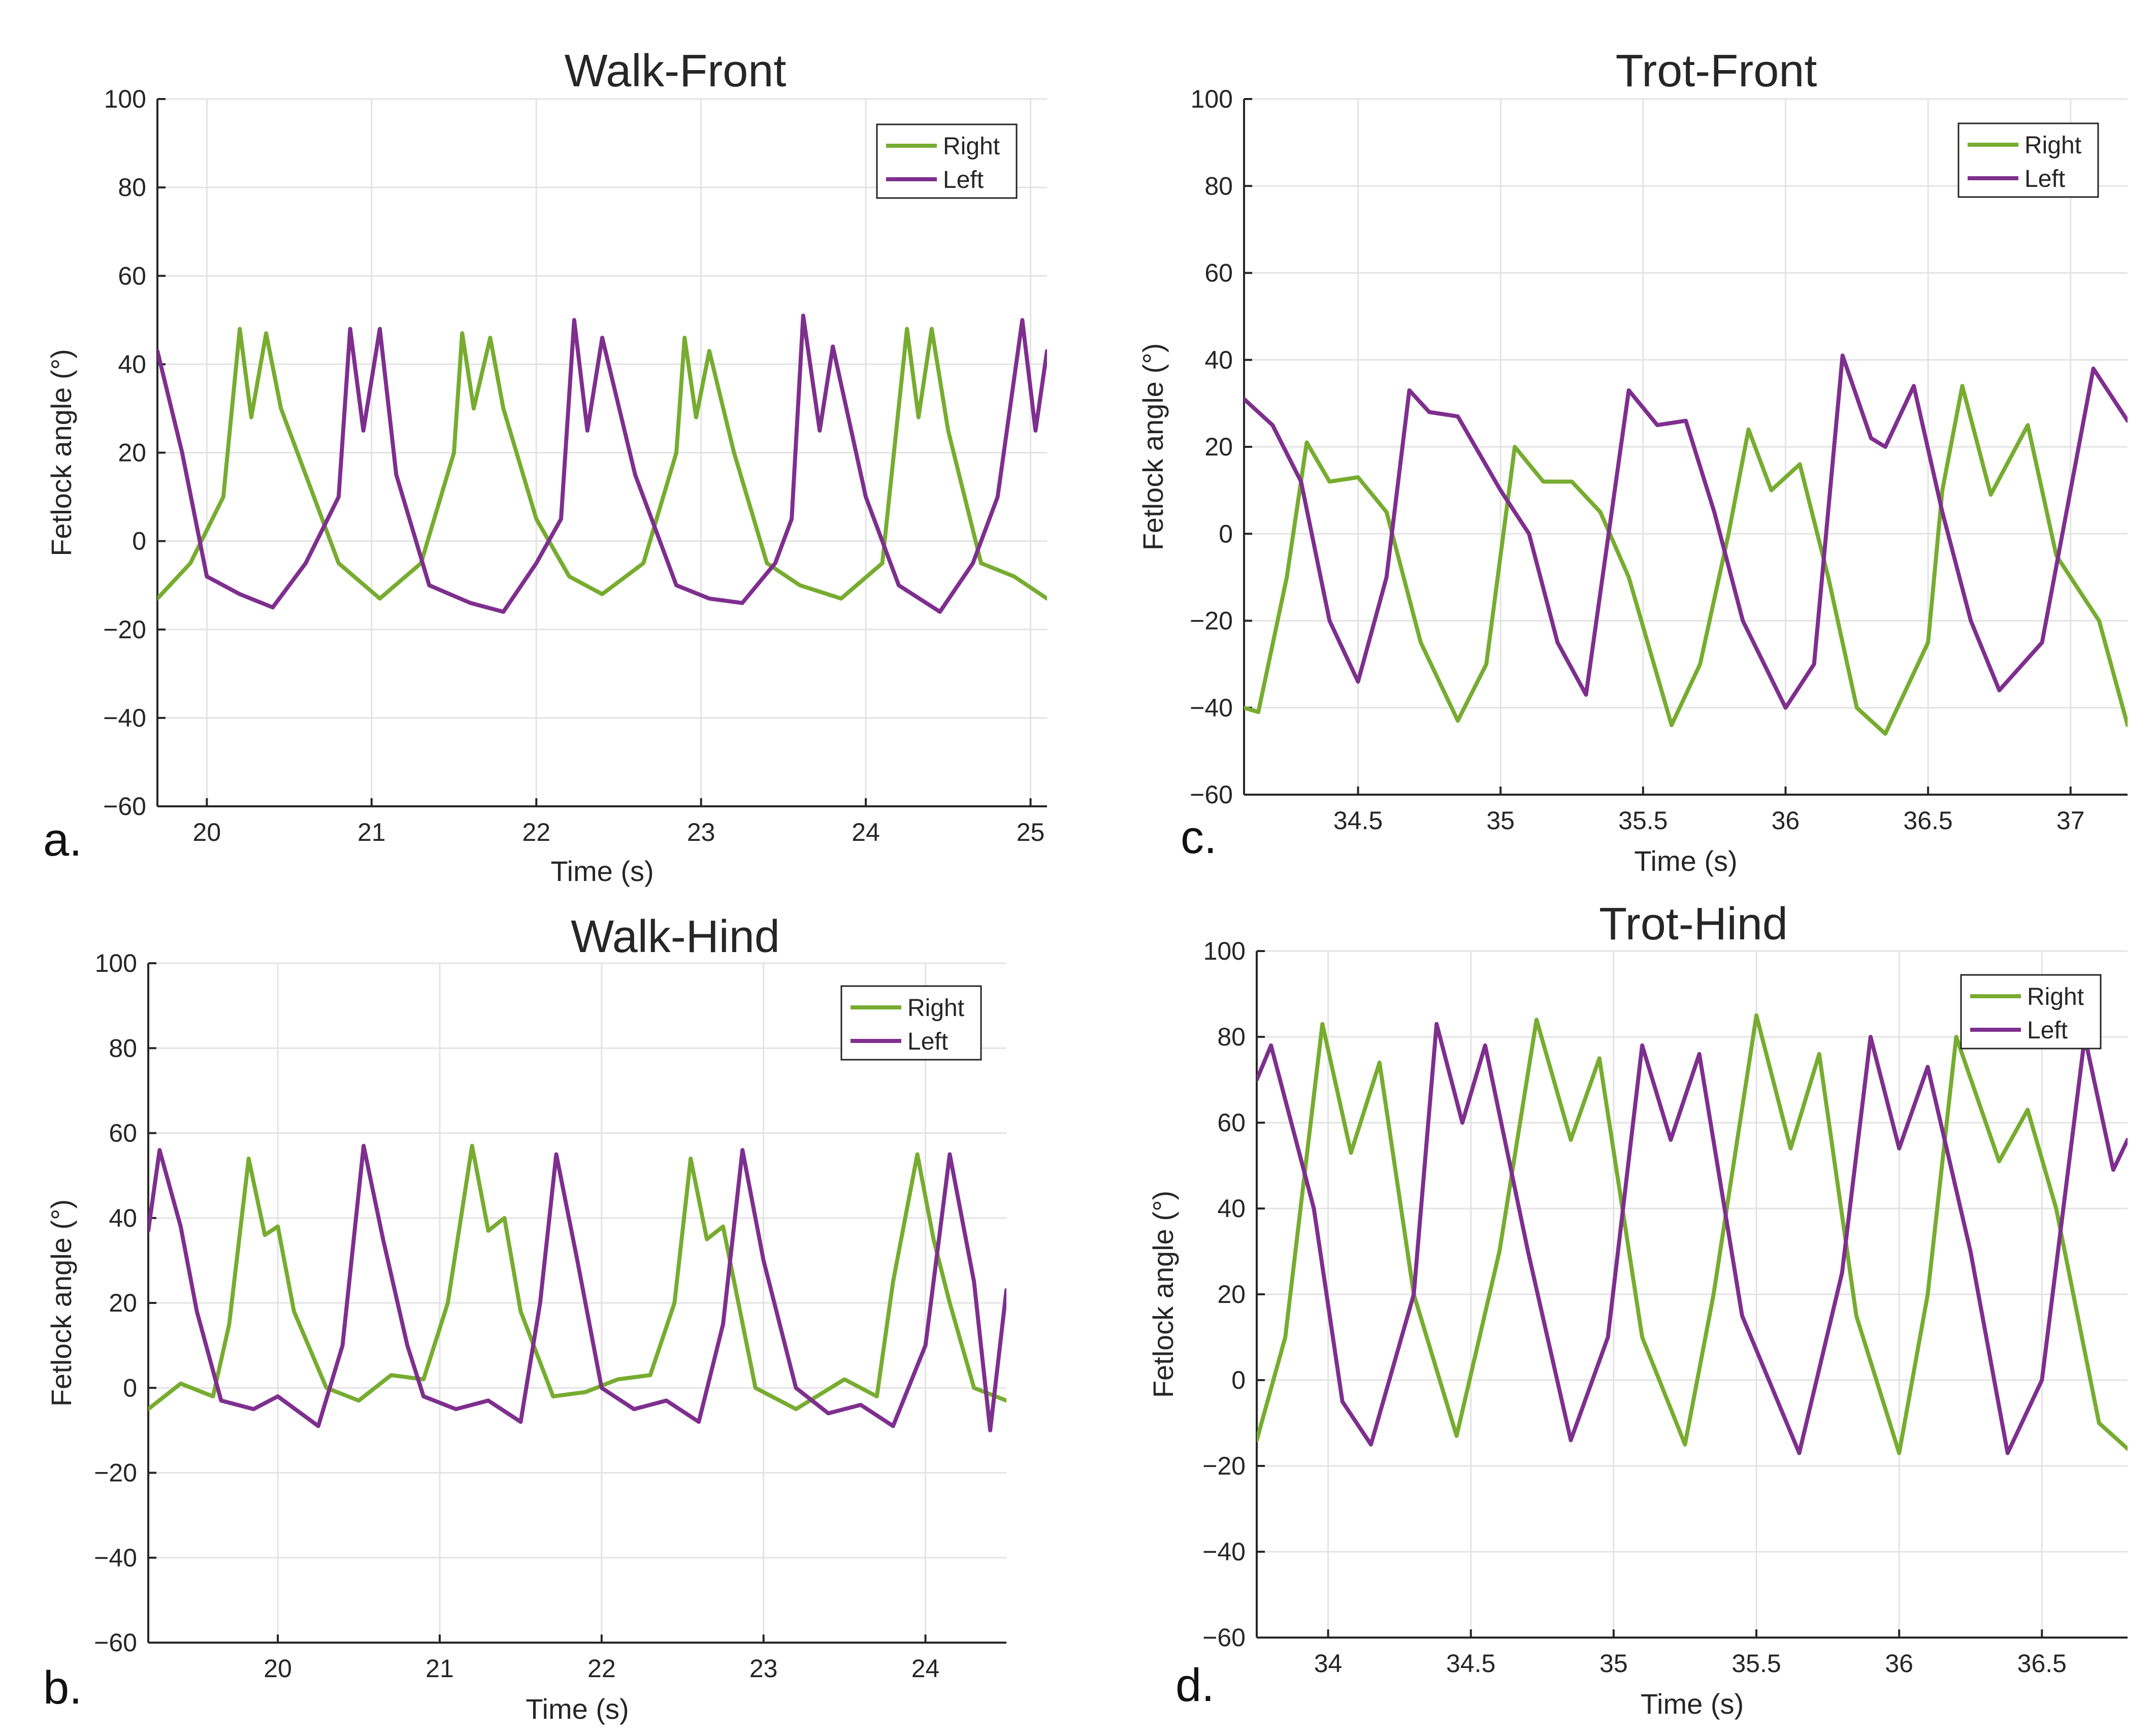 This screenshot has height=1732, width=2156. I want to click on x-tick-label: 36, so click(1899, 1663).